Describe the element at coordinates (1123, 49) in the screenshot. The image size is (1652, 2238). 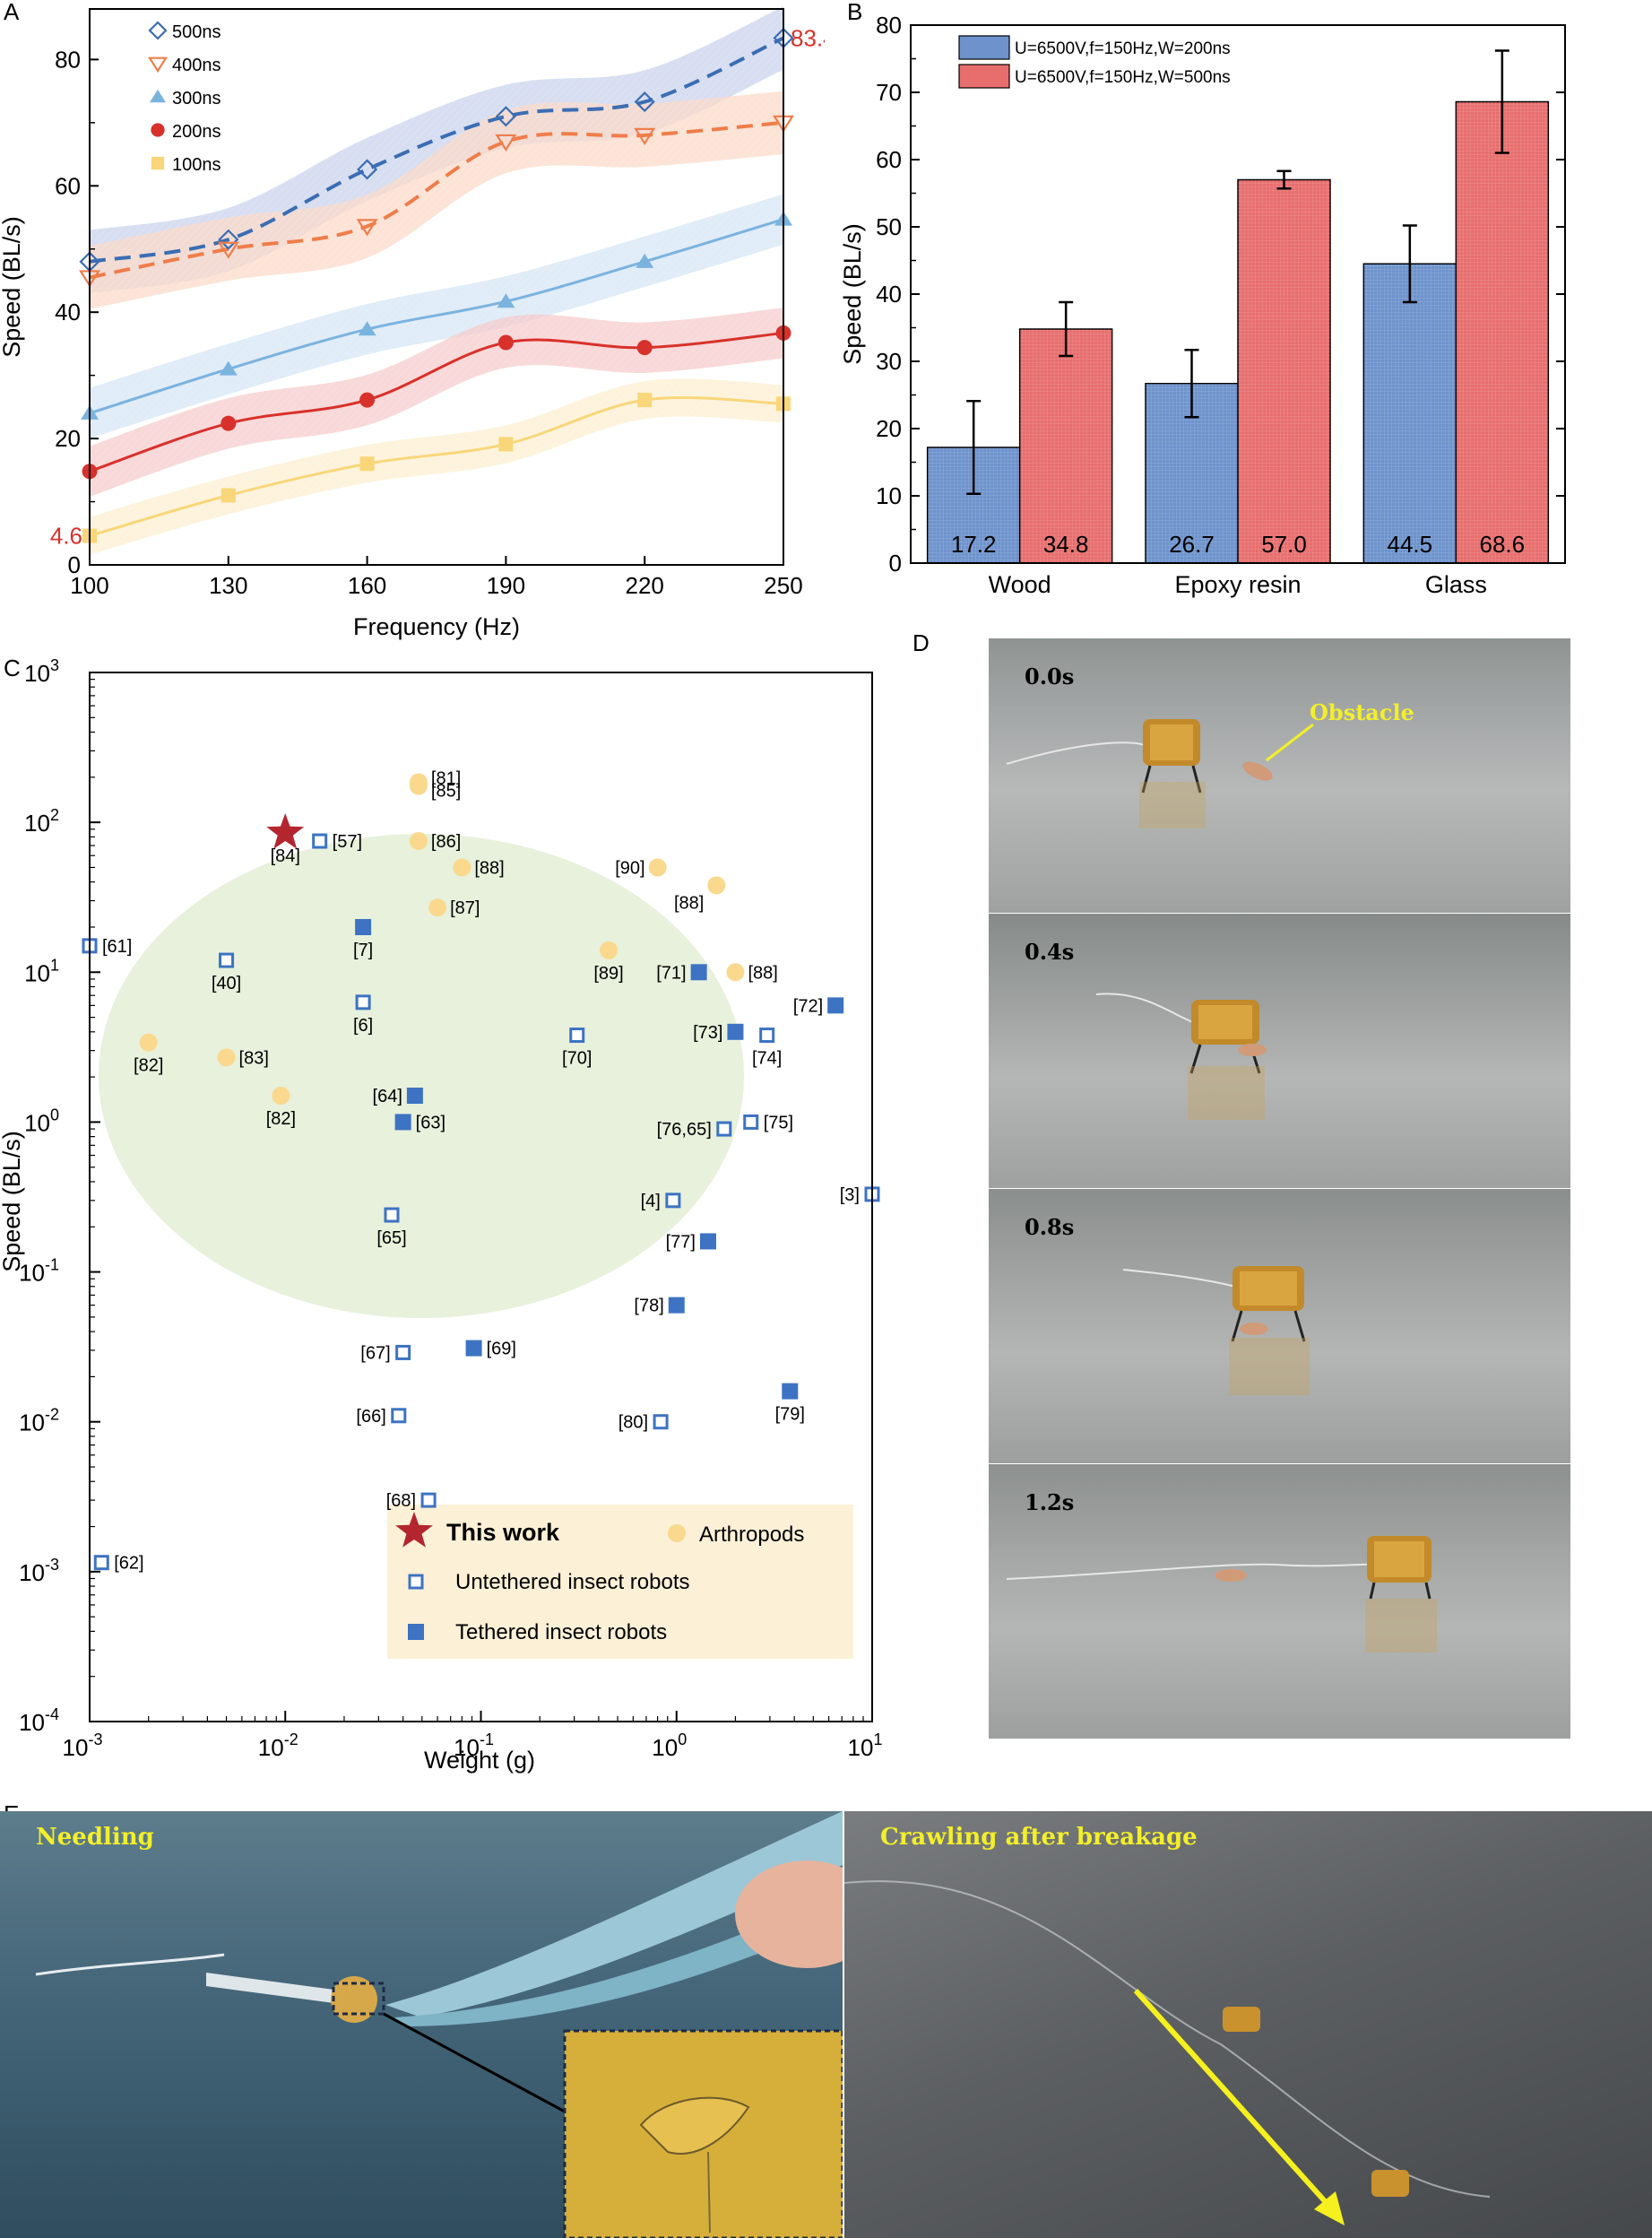
I see `legend-label-0: U=6500V,f=150Hz,W=200ns` at that location.